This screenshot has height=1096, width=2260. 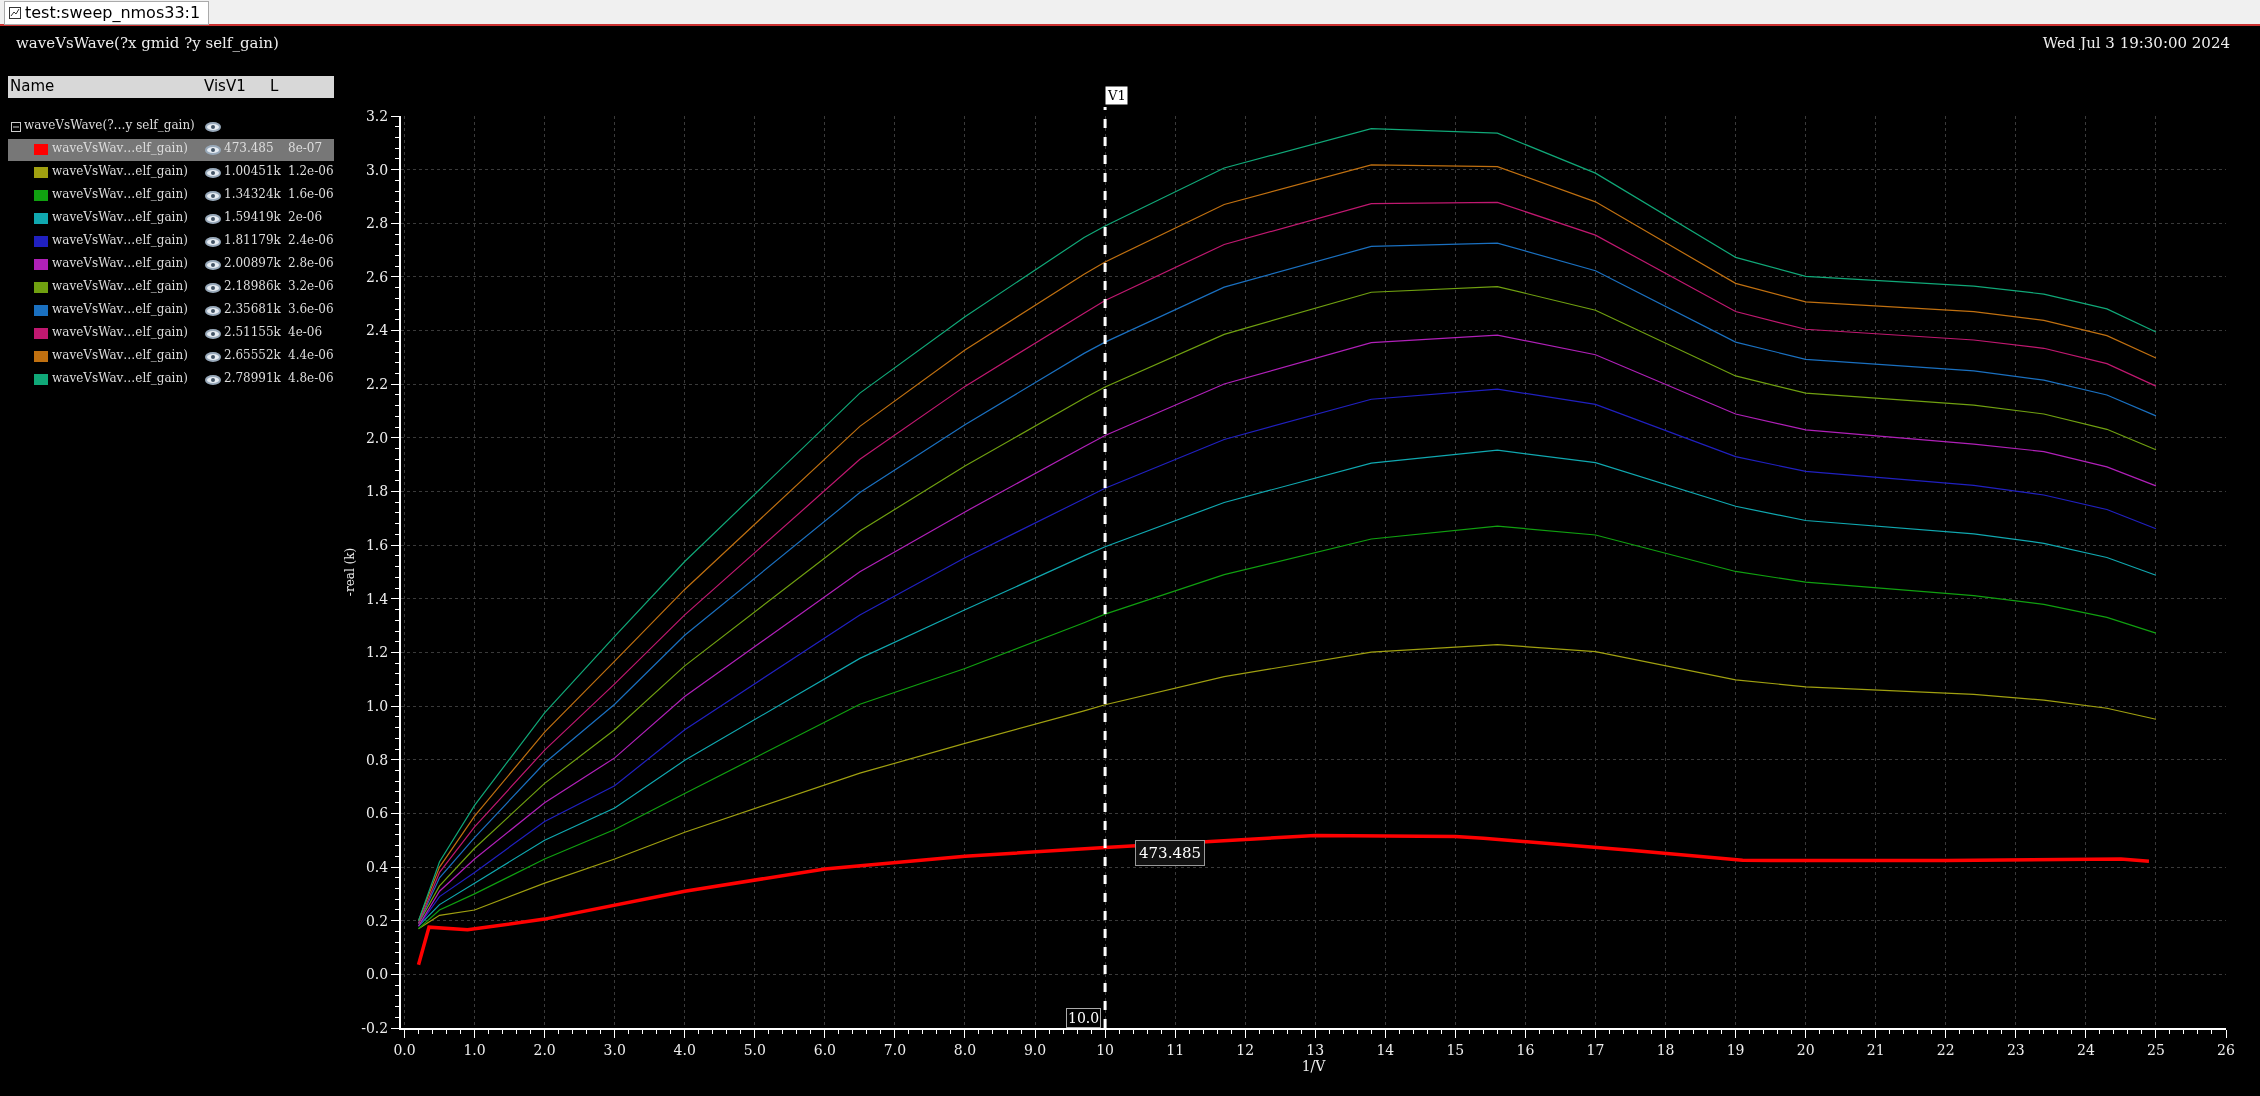 What do you see at coordinates (377, 974) in the screenshot?
I see `y-tick-label: 0.0` at bounding box center [377, 974].